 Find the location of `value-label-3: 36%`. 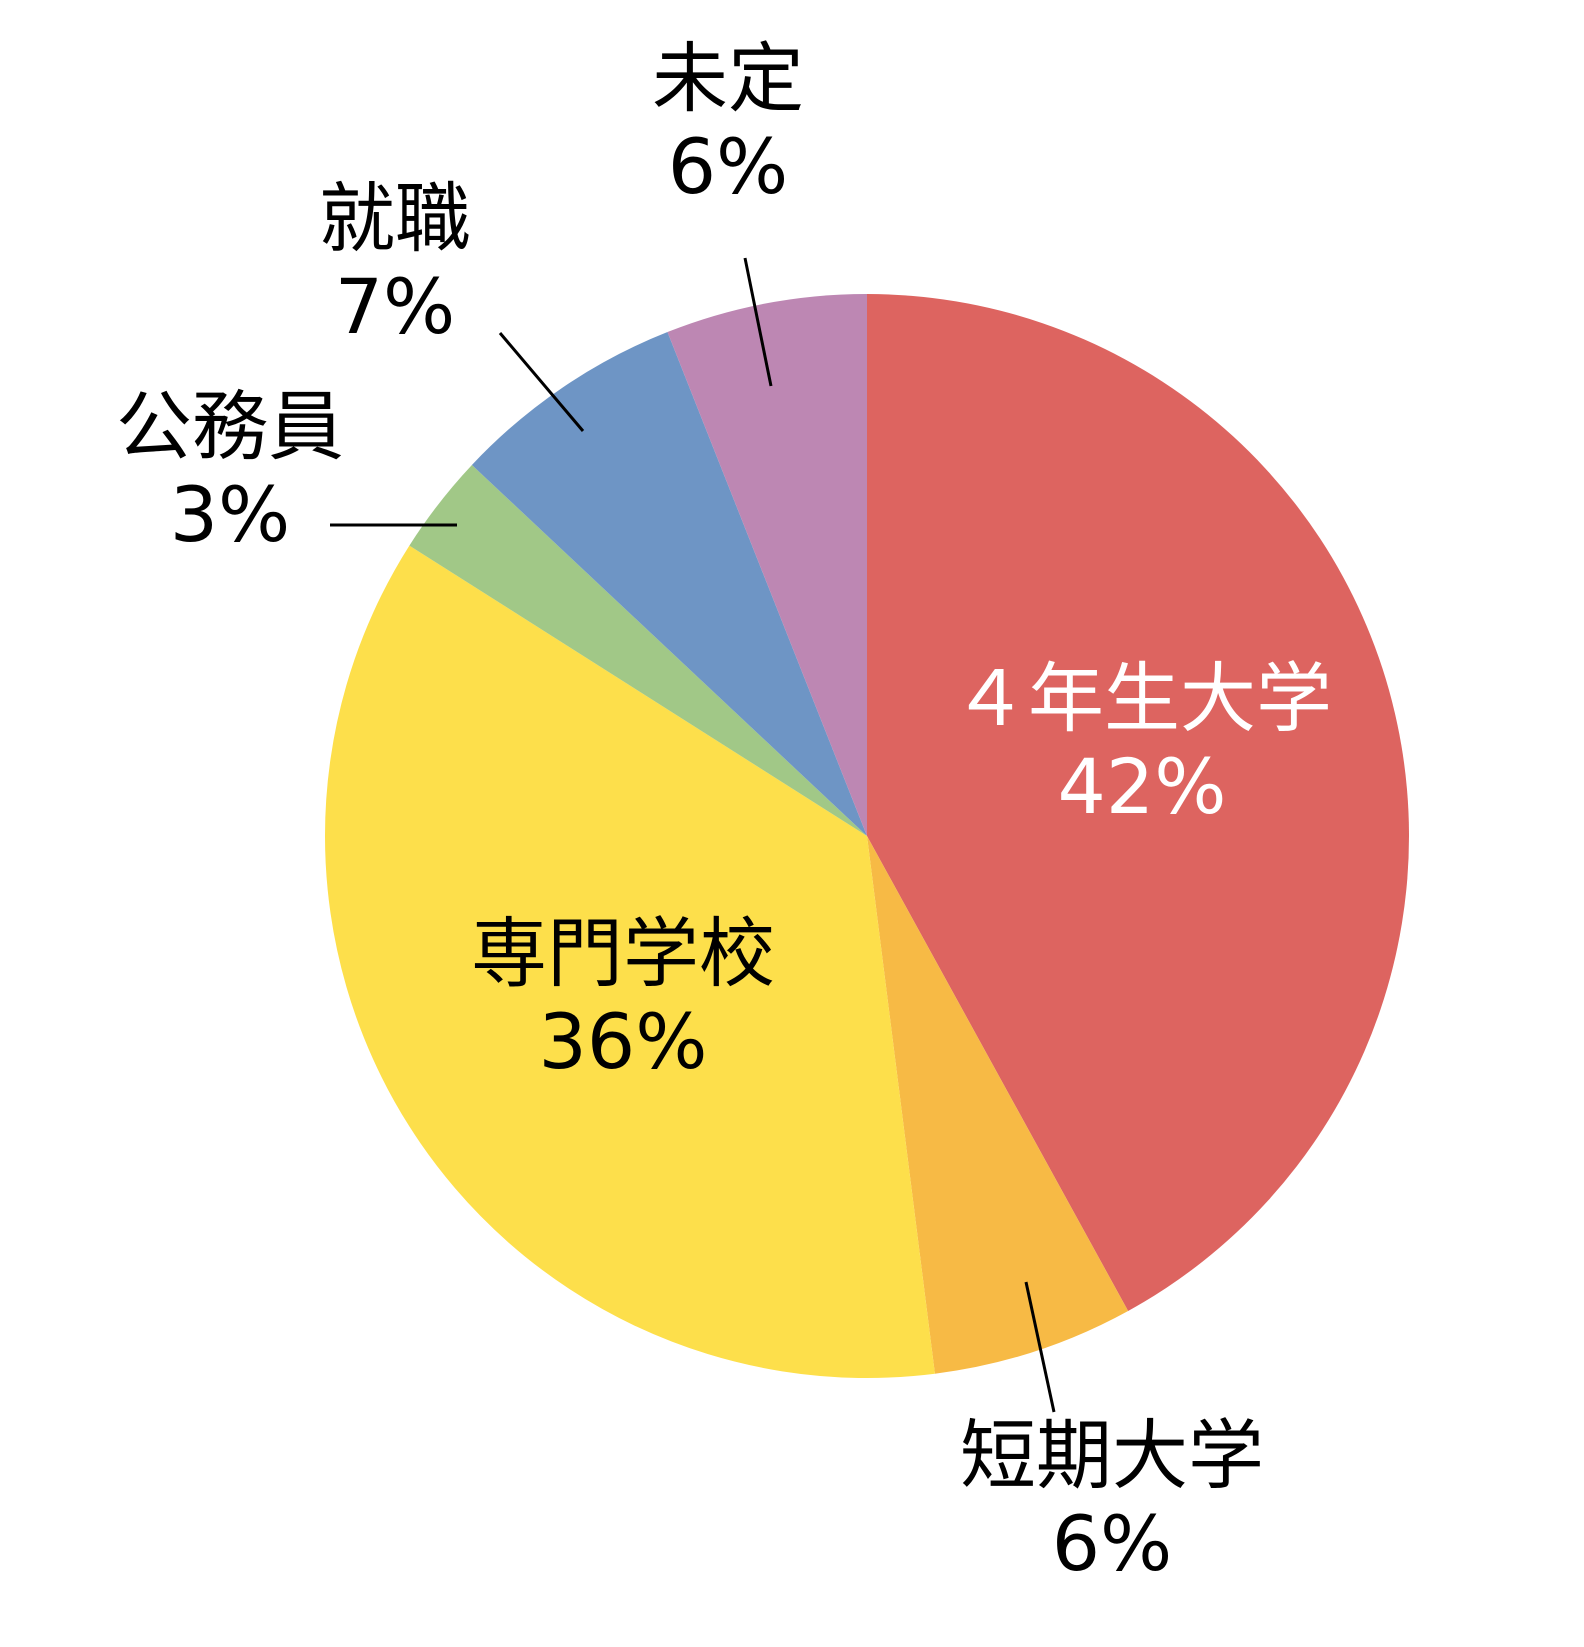

value-label-3: 36% is located at coordinates (623, 1041).